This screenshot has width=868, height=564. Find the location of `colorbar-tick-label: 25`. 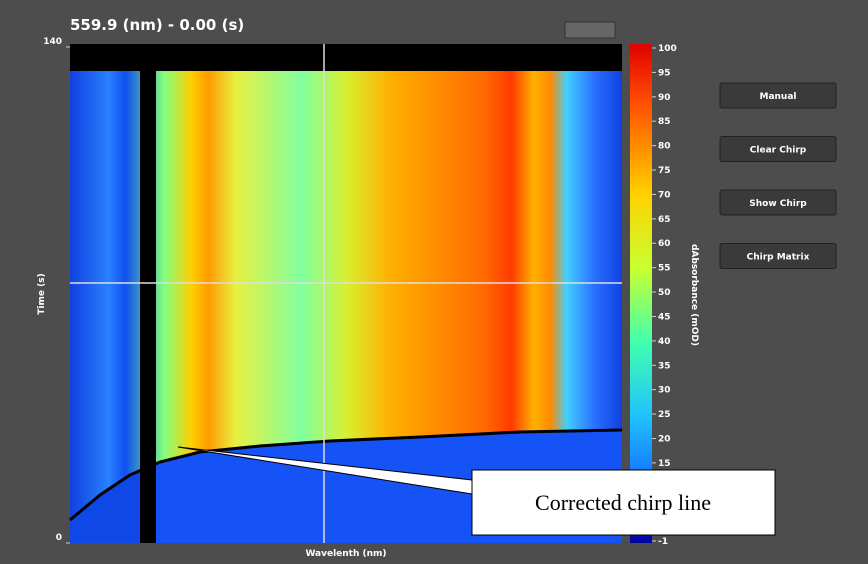

colorbar-tick-label: 25 is located at coordinates (664, 415).